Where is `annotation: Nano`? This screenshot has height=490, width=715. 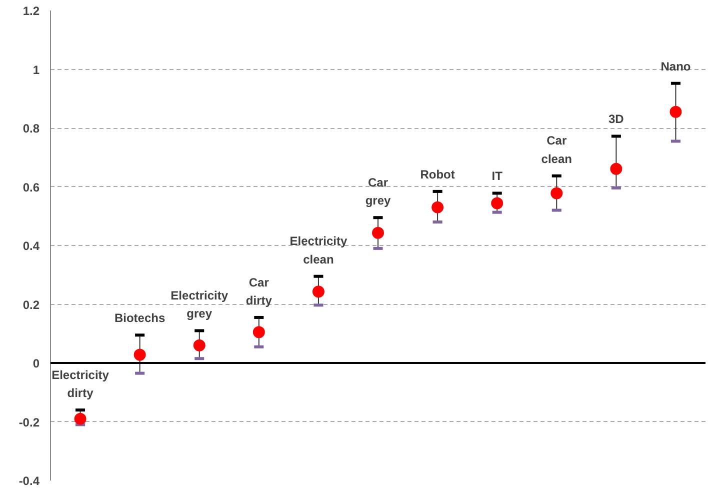 annotation: Nano is located at coordinates (675, 66).